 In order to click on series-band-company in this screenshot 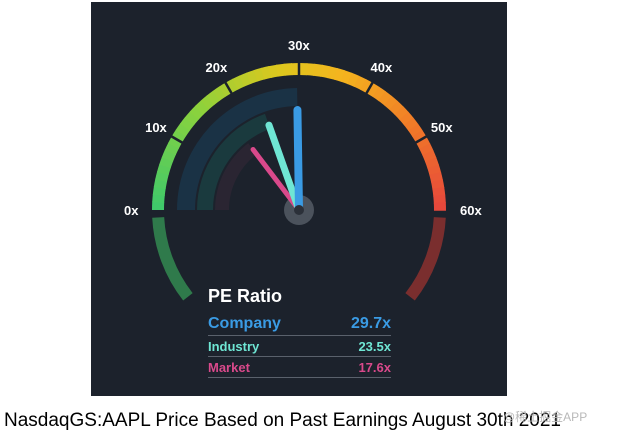, I will do `click(237, 149)`.